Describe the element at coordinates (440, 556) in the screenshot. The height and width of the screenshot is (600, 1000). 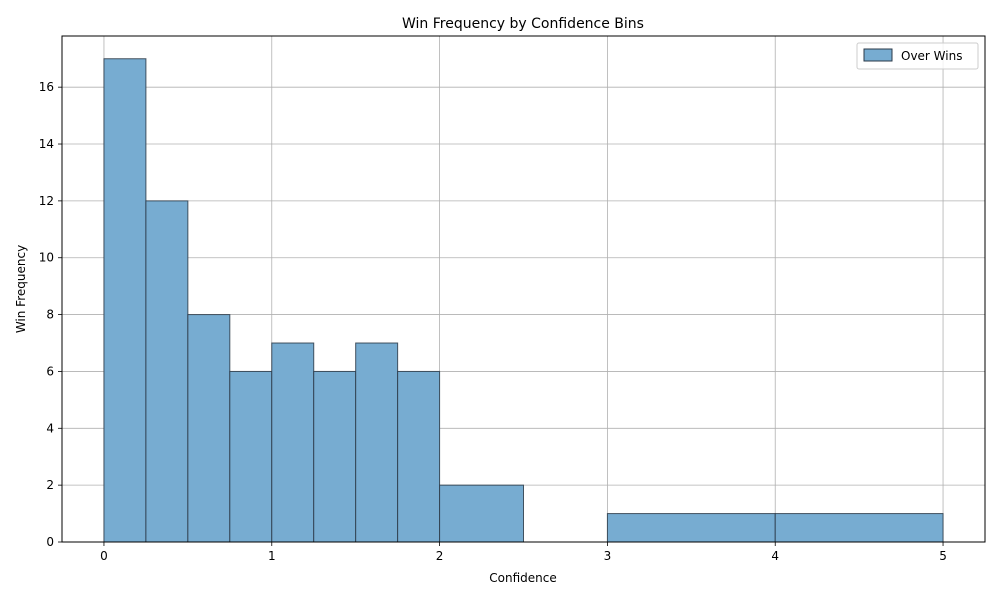
I see `x-tick-label: 2` at that location.